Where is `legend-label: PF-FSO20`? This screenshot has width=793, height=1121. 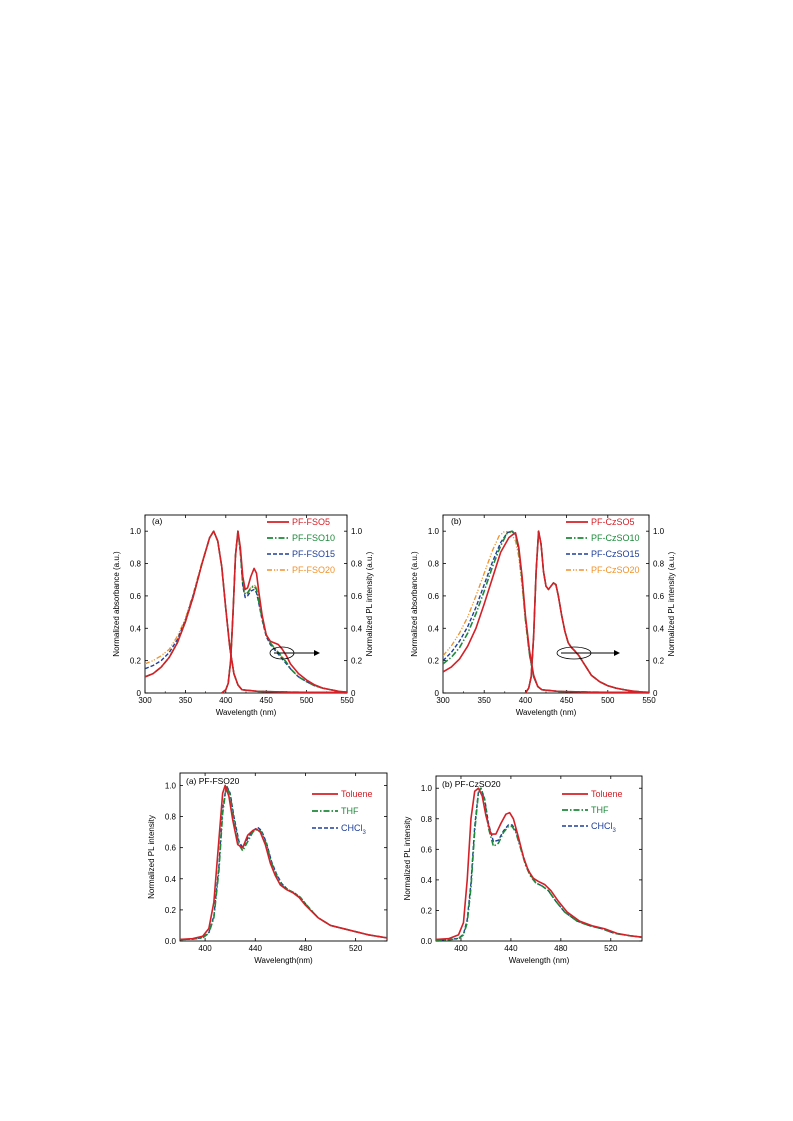
legend-label: PF-FSO20 is located at coordinates (313, 570).